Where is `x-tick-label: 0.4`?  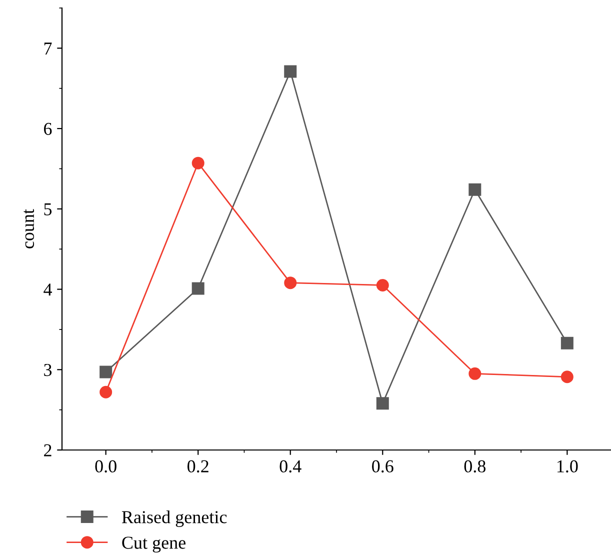
x-tick-label: 0.4 is located at coordinates (291, 466).